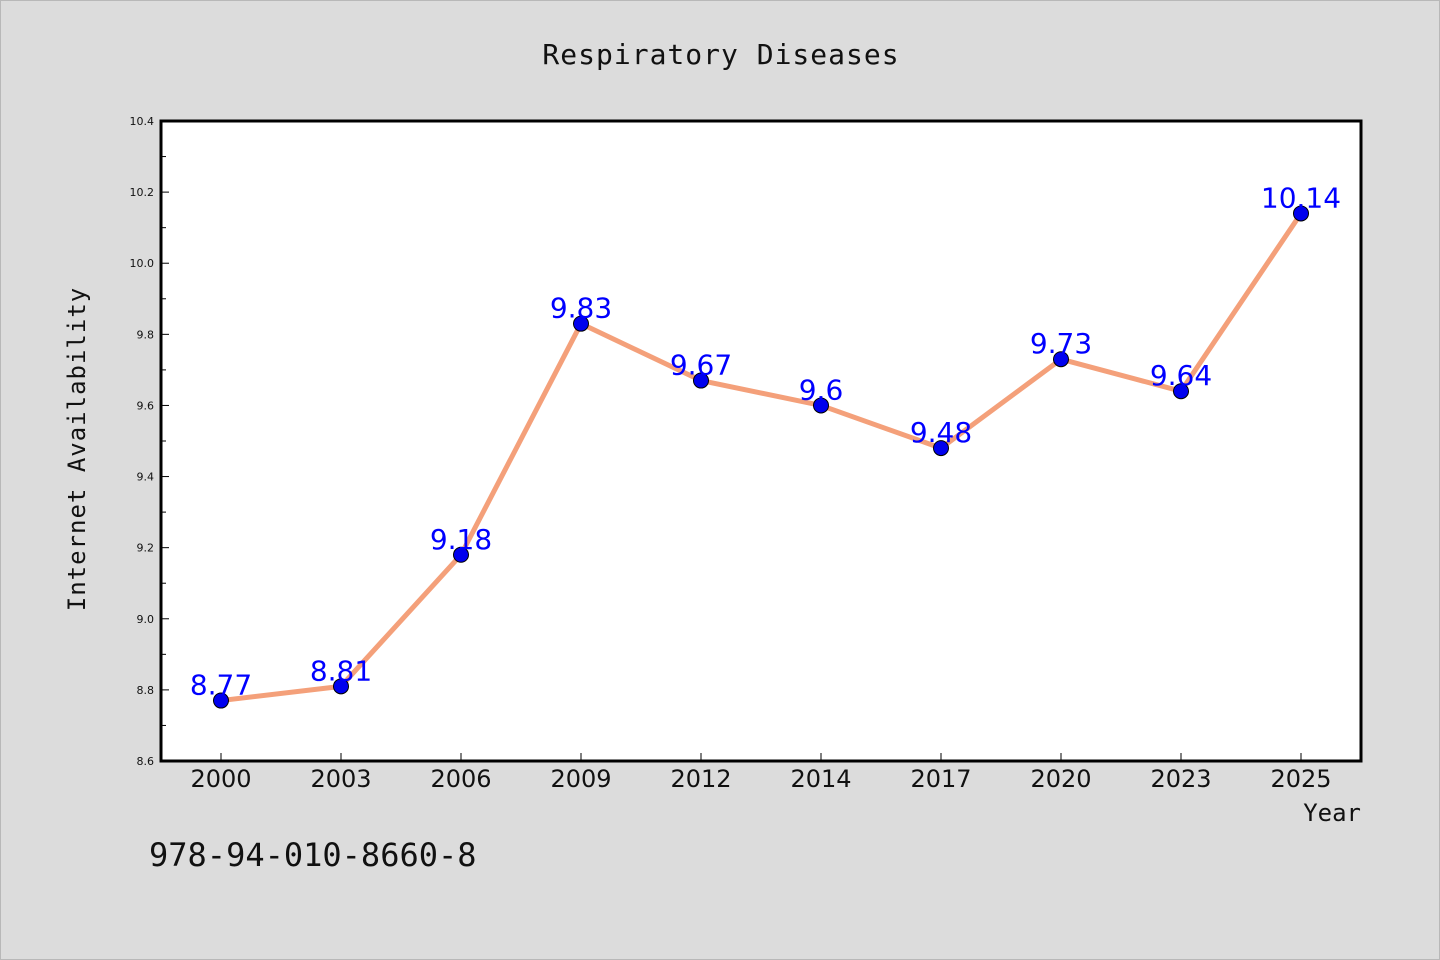 The image size is (1440, 960). I want to click on data-label: 8.77, so click(221, 685).